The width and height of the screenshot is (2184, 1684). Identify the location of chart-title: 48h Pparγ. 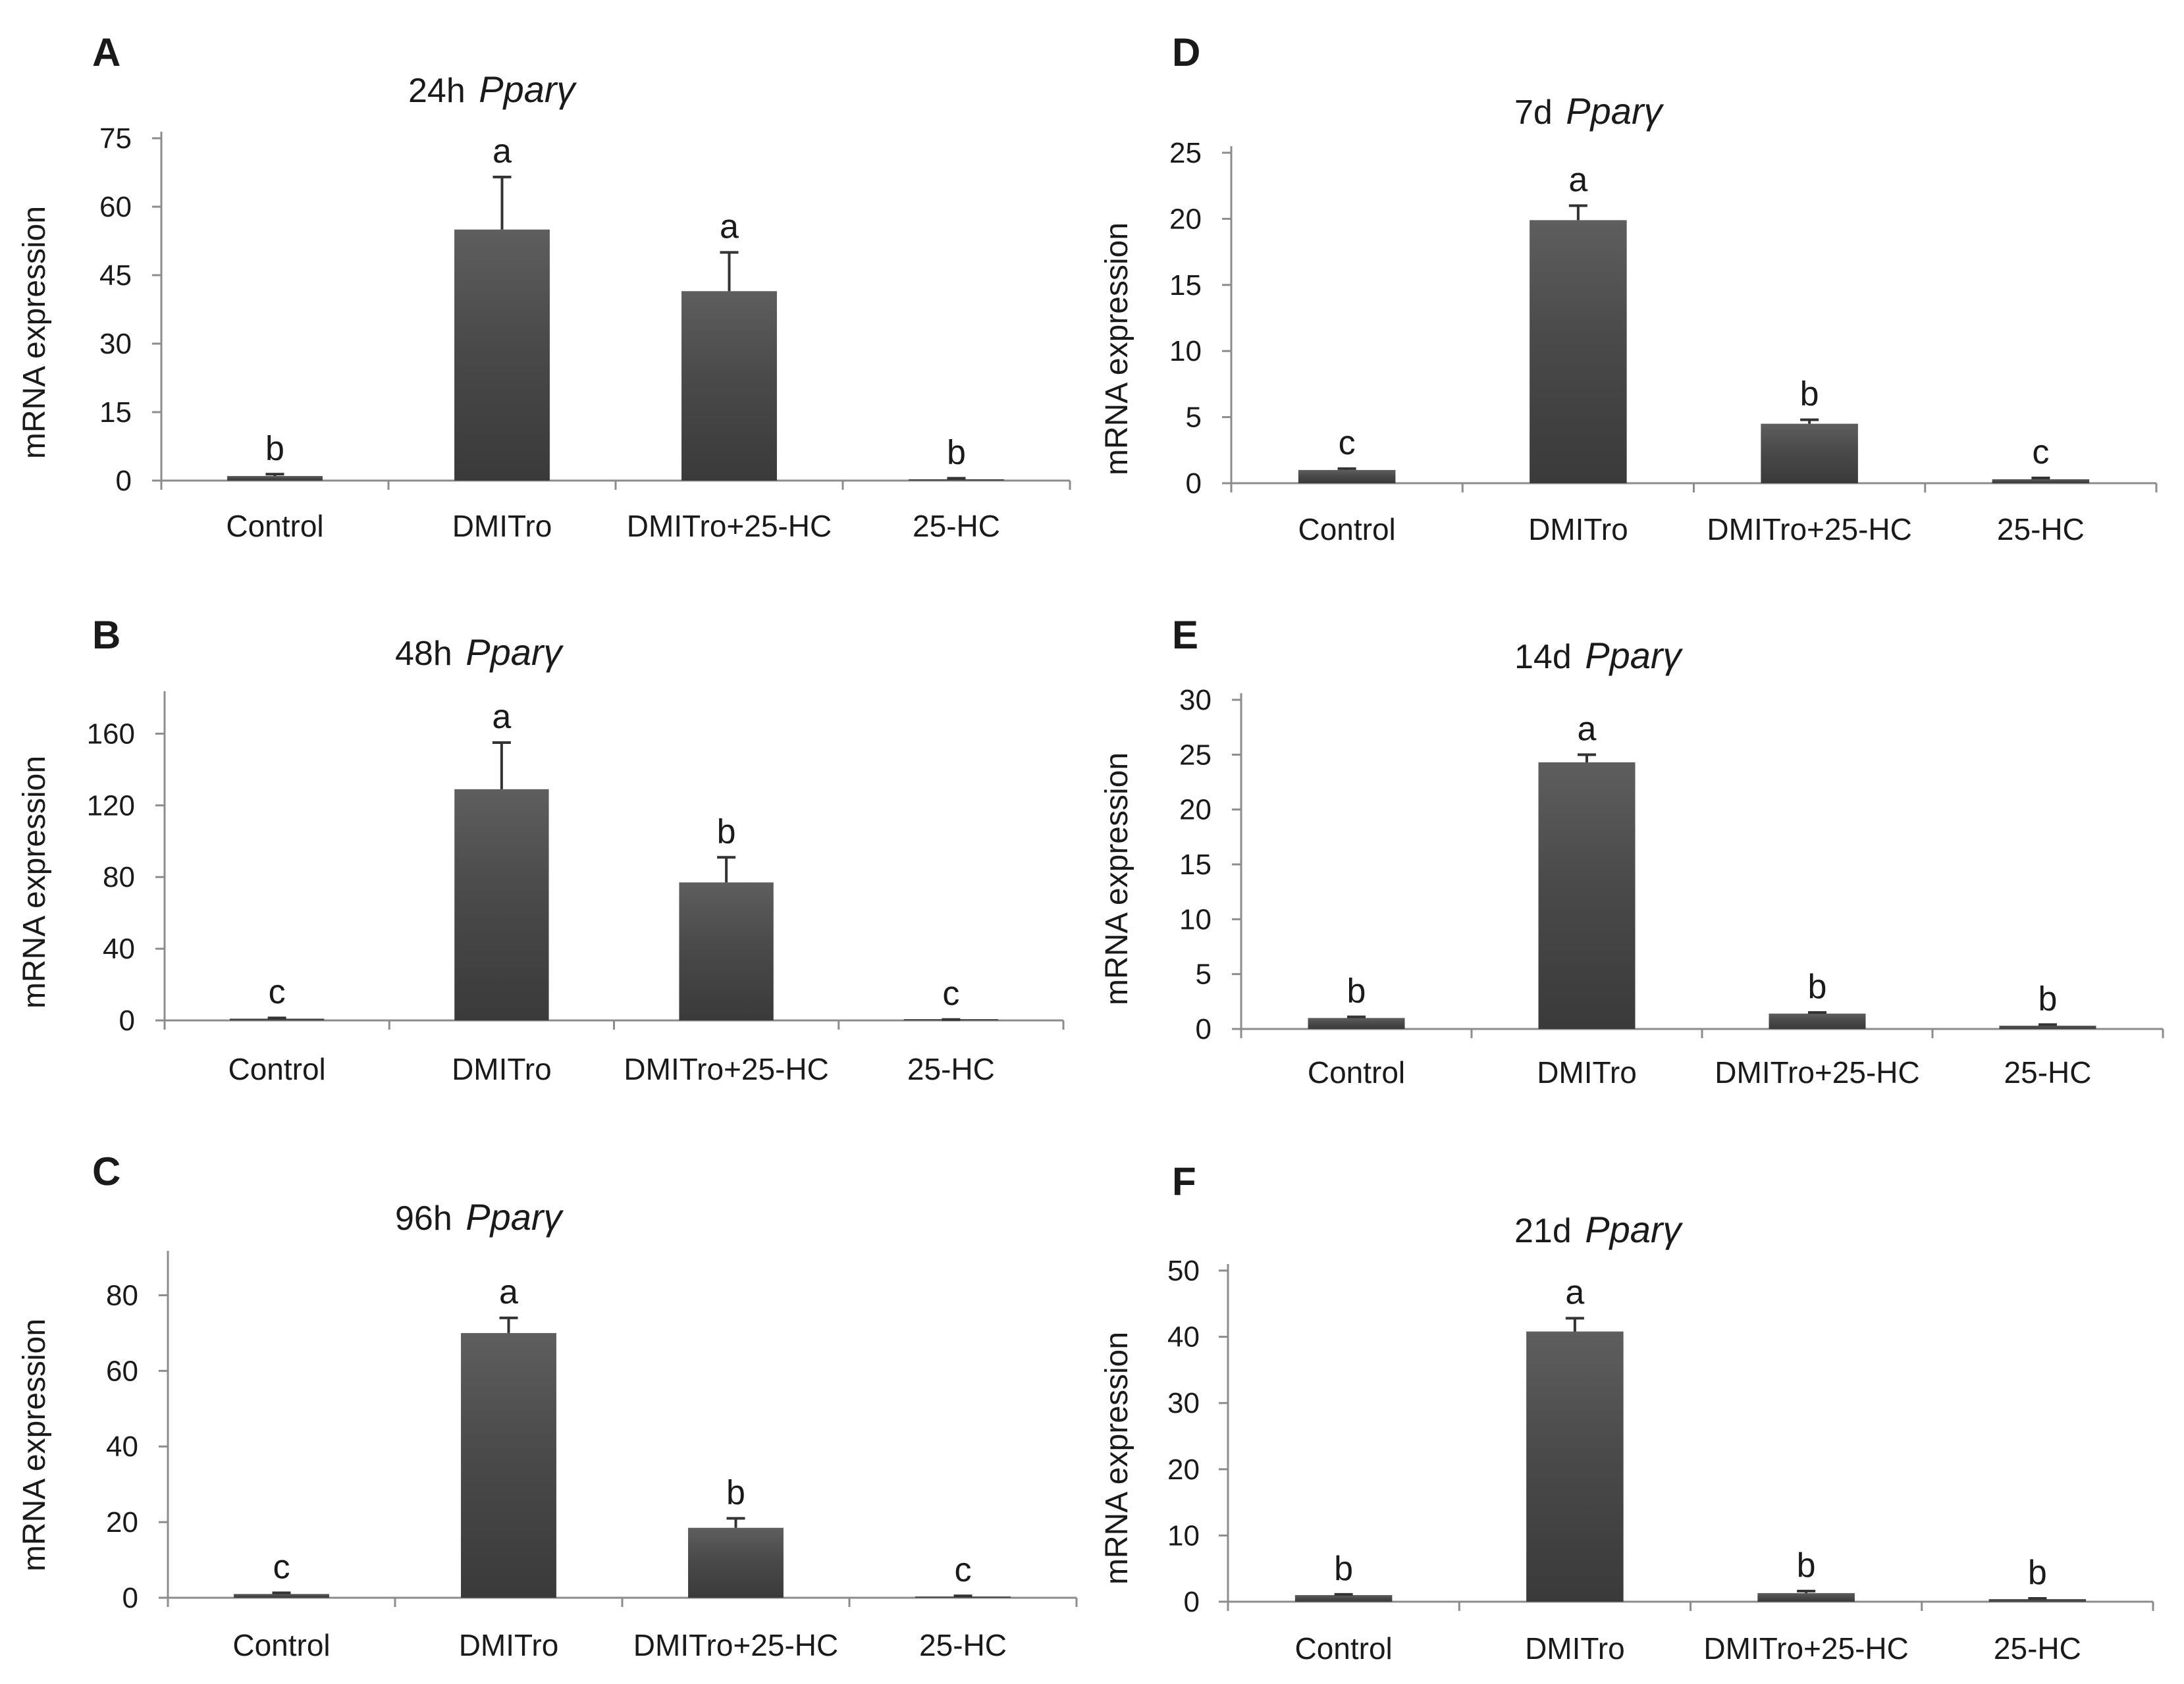
(479, 652).